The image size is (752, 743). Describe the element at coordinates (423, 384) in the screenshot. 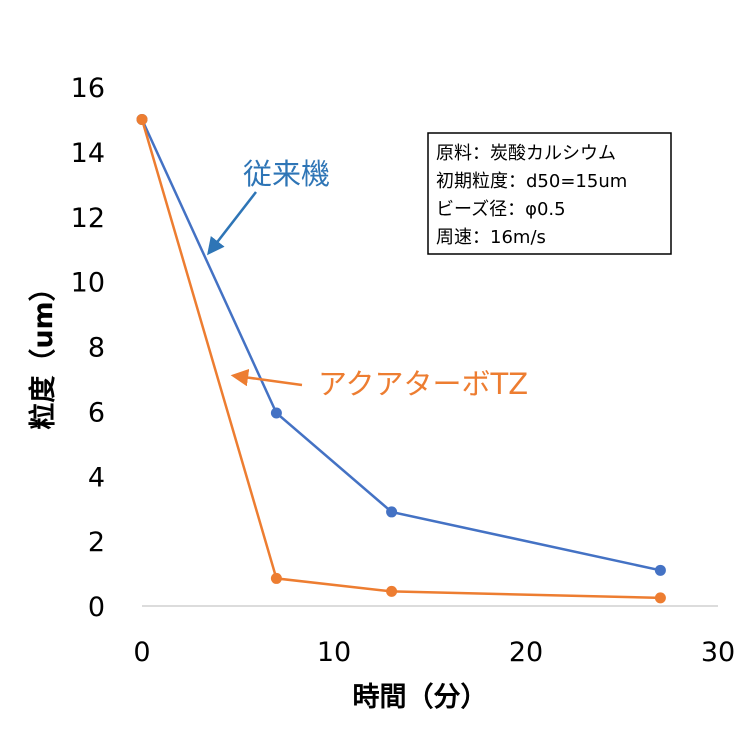

I see `annotation-aquaturbo: アクアターボTZ` at that location.